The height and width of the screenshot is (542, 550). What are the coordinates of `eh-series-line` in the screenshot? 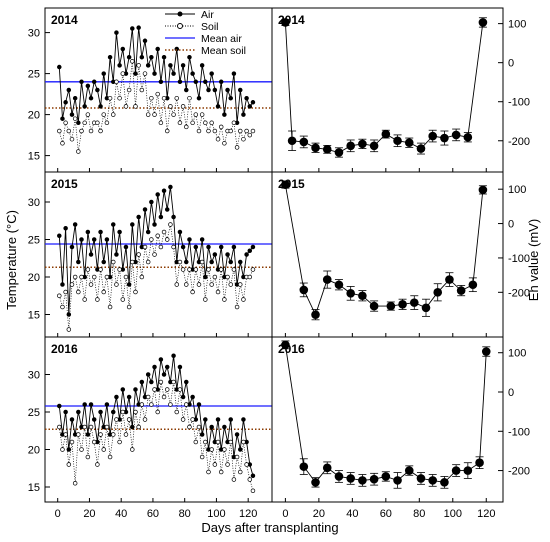 It's located at (384, 250).